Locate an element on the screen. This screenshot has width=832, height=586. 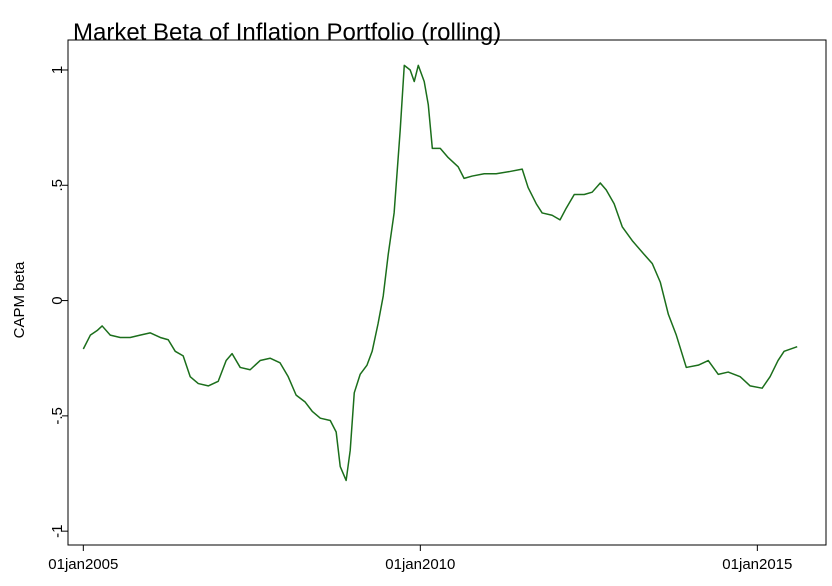
y-tick-label: 0 is located at coordinates (57, 300).